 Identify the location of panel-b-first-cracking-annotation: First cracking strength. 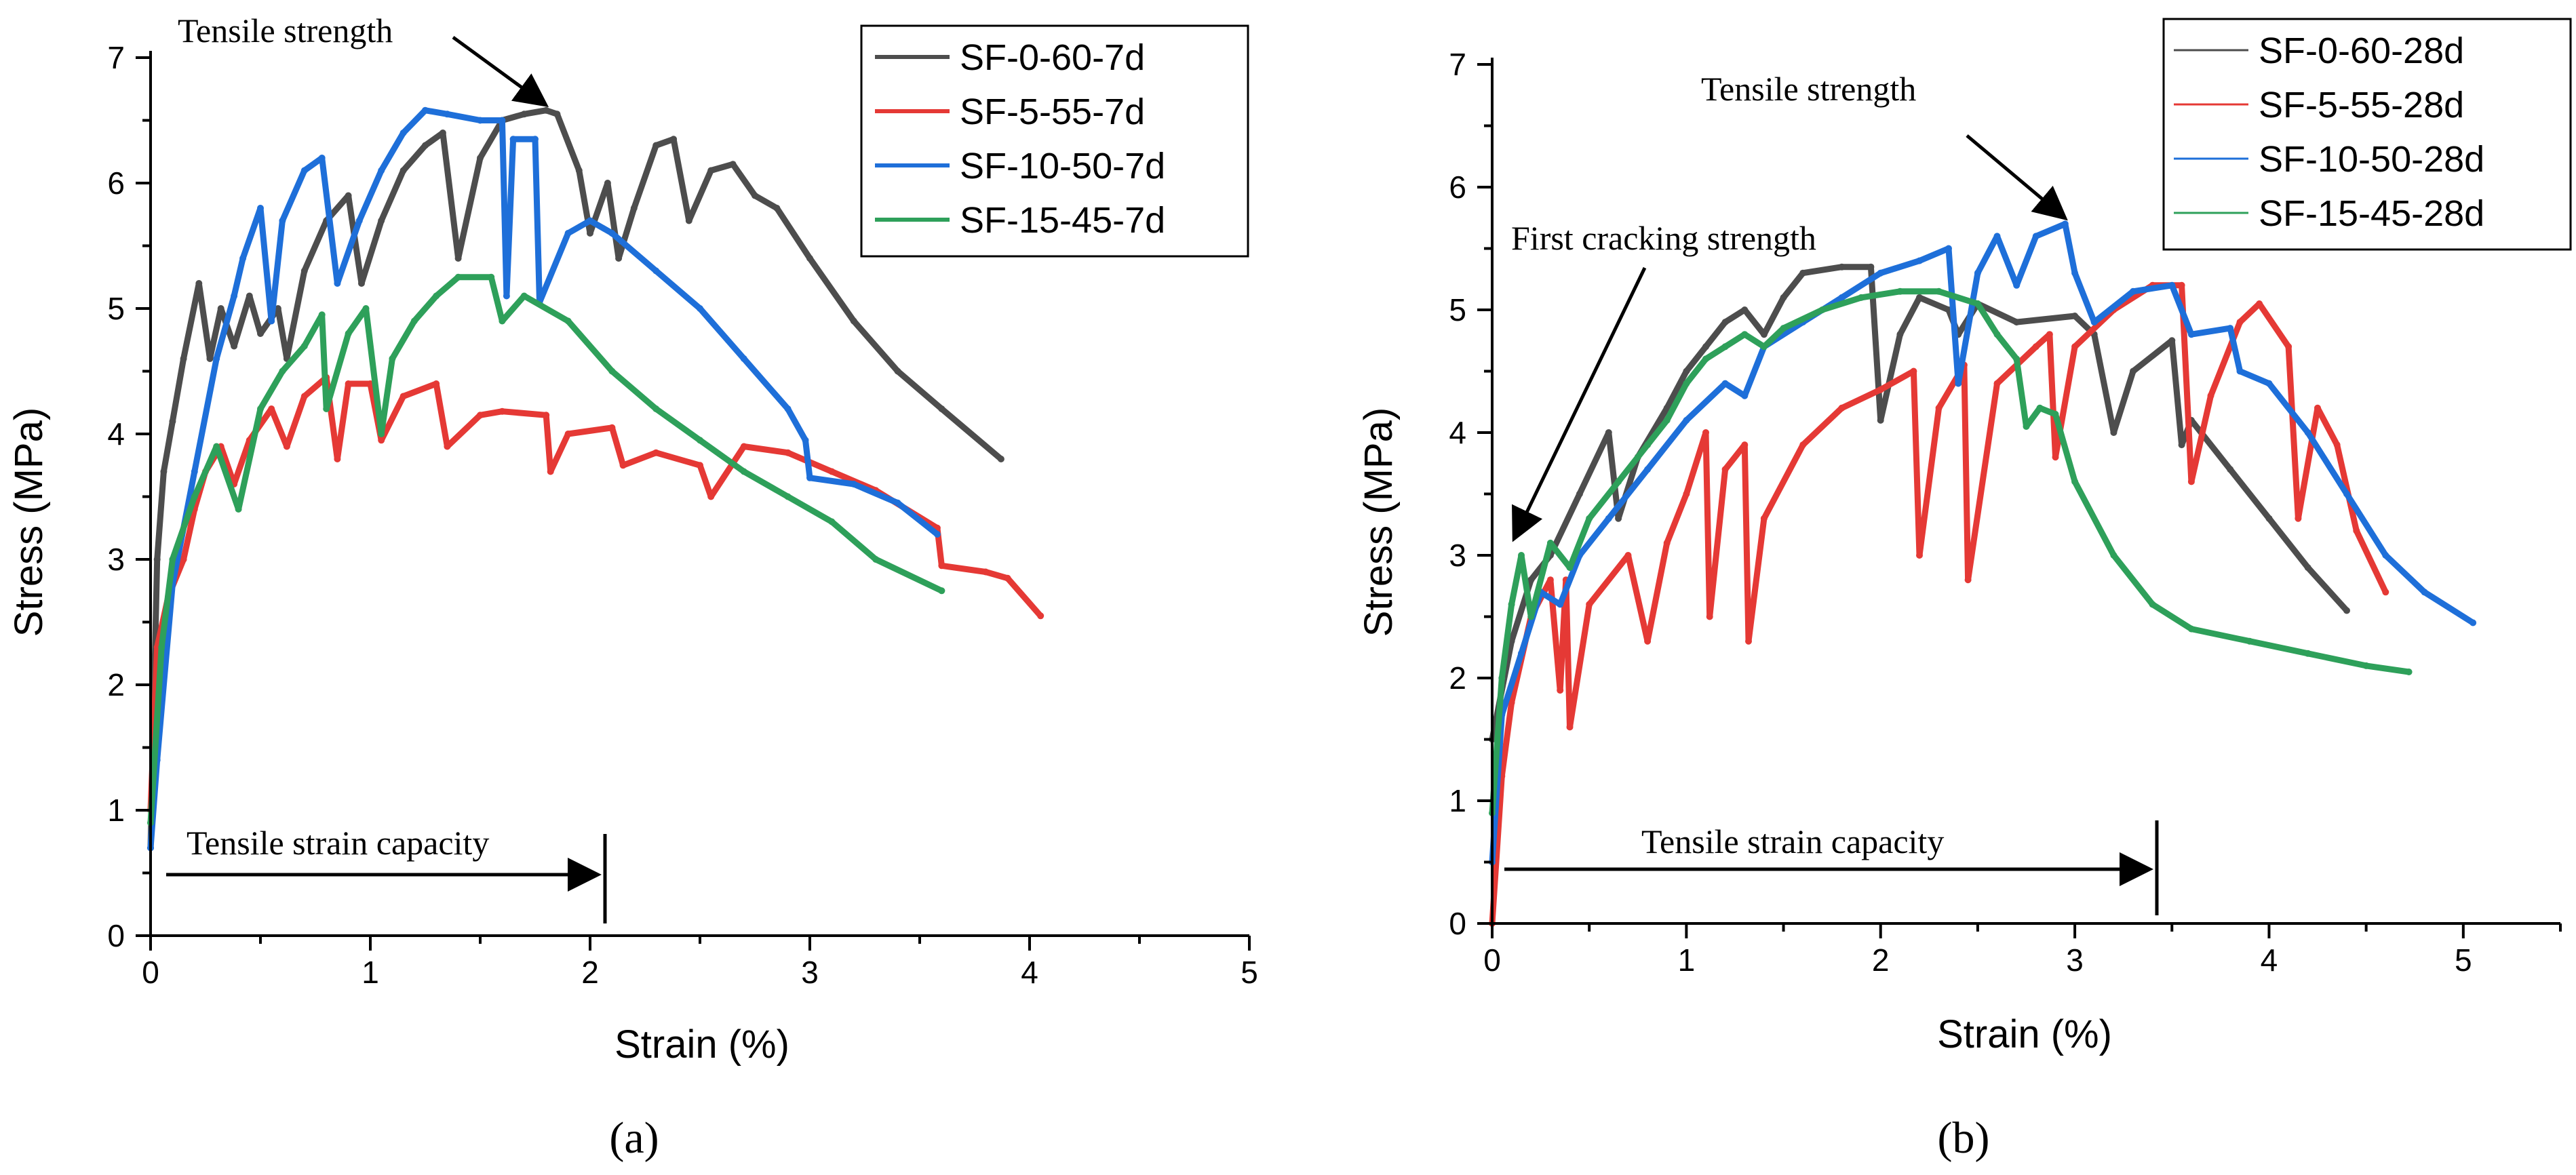
(1663, 238).